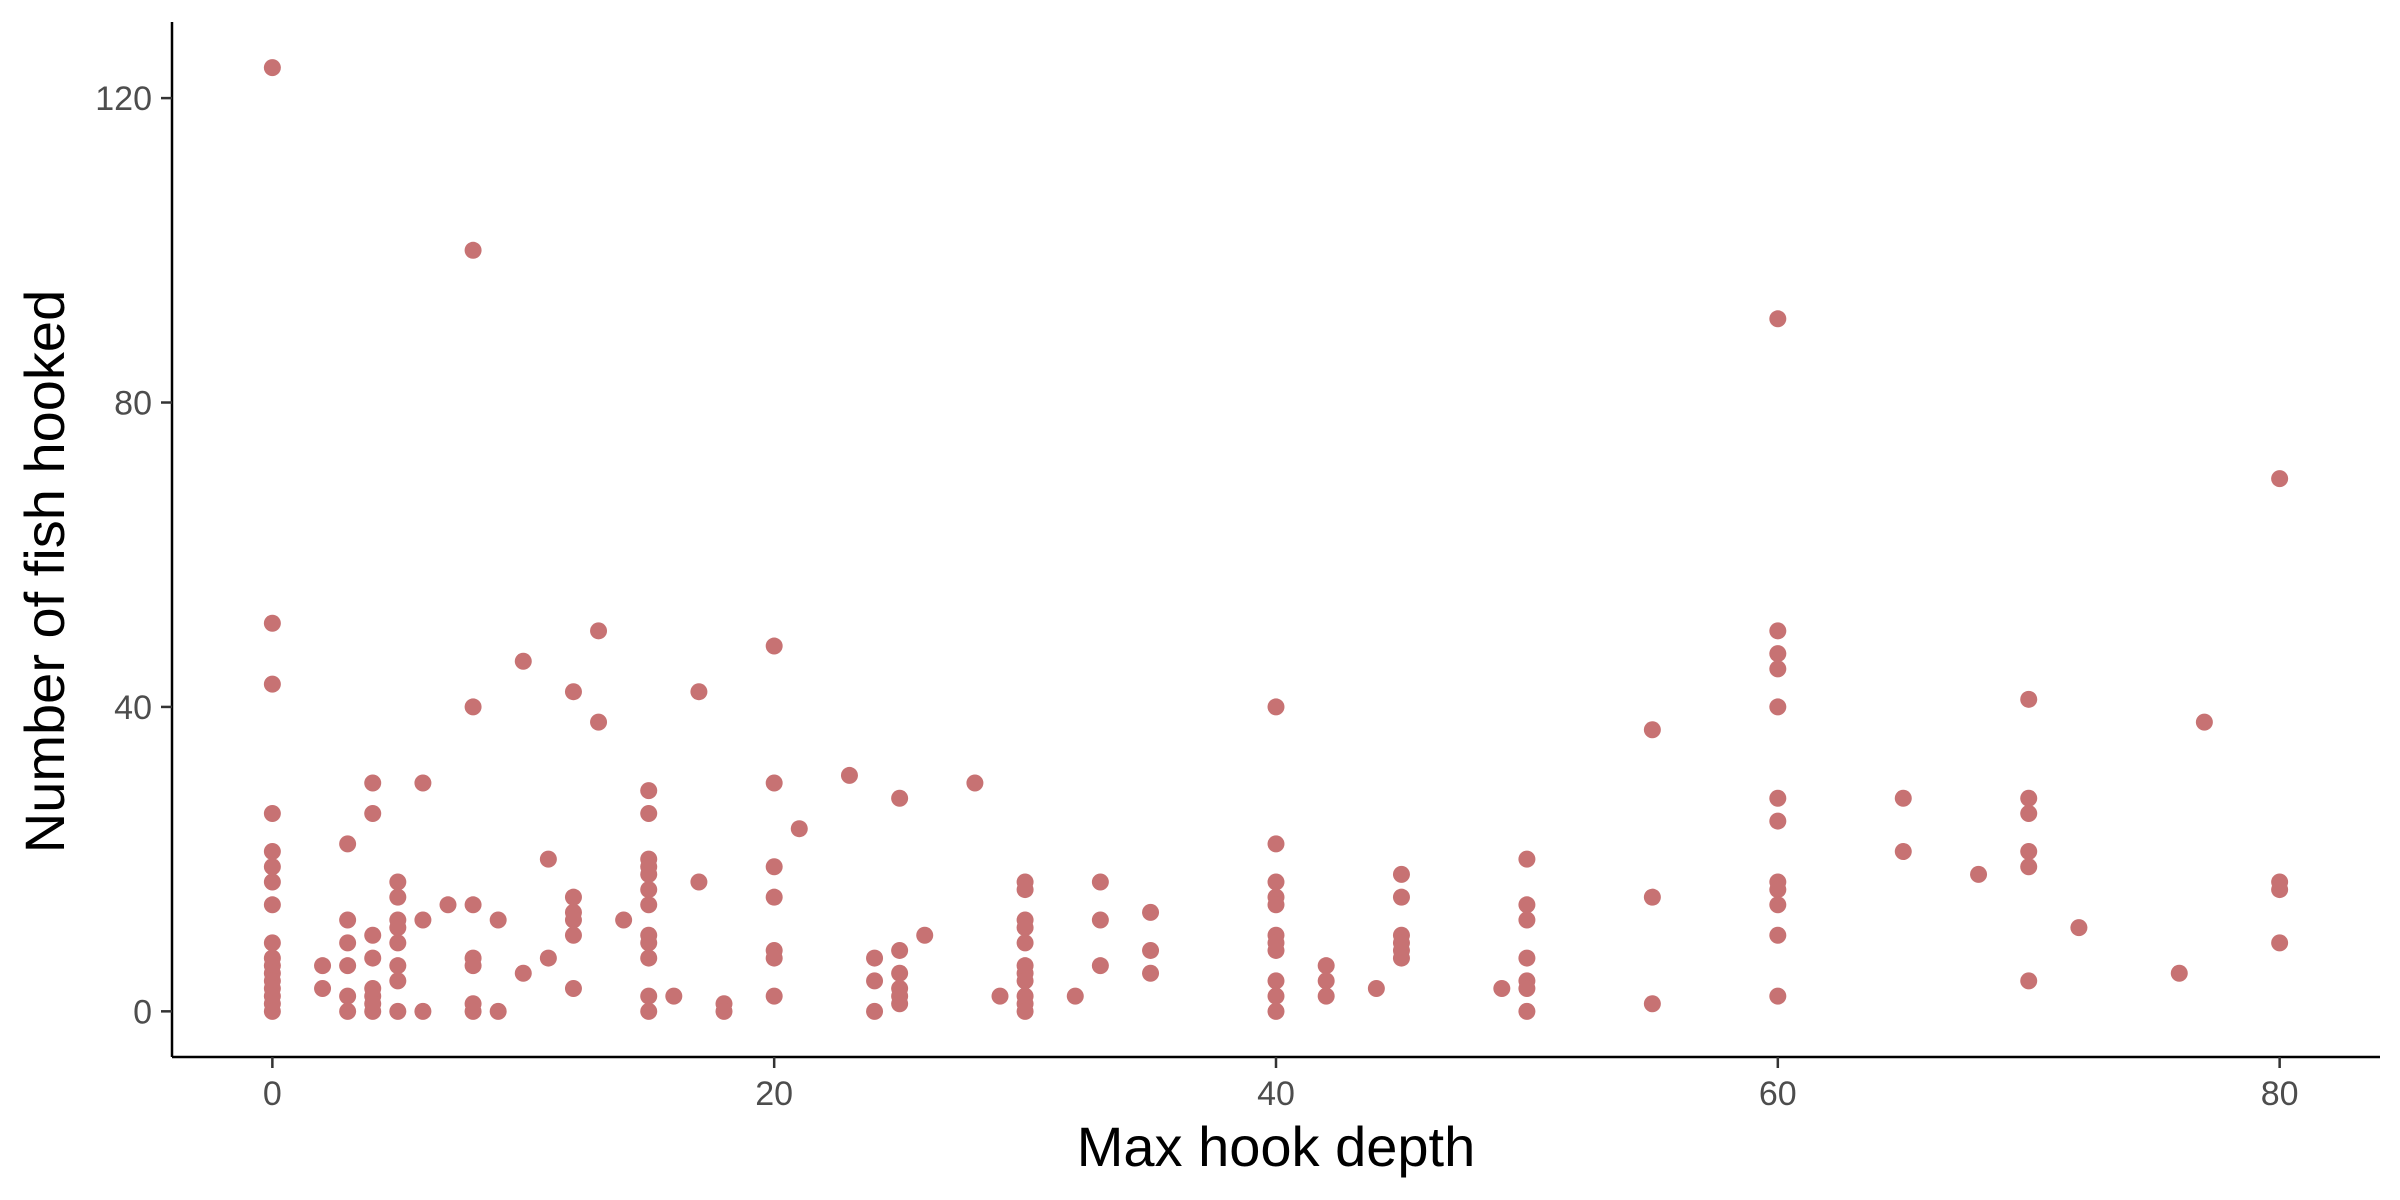  What do you see at coordinates (272, 1094) in the screenshot?
I see `x-tick-label: 0` at bounding box center [272, 1094].